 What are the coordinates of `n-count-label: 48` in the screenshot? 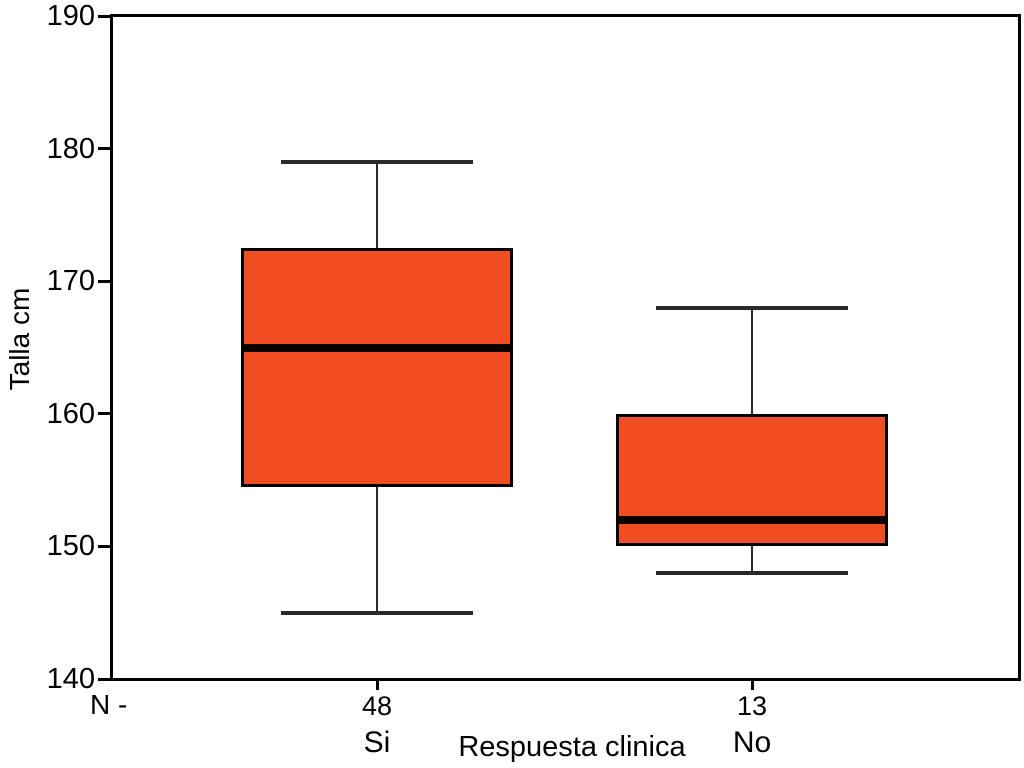 It's located at (377, 706).